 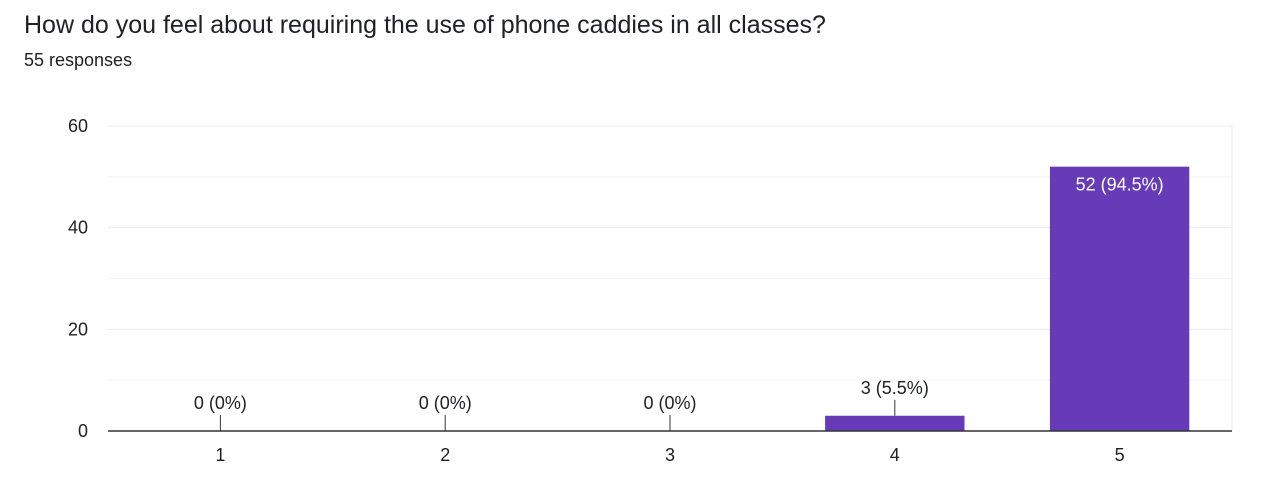 I want to click on x-tick-label: 2, so click(x=445, y=455).